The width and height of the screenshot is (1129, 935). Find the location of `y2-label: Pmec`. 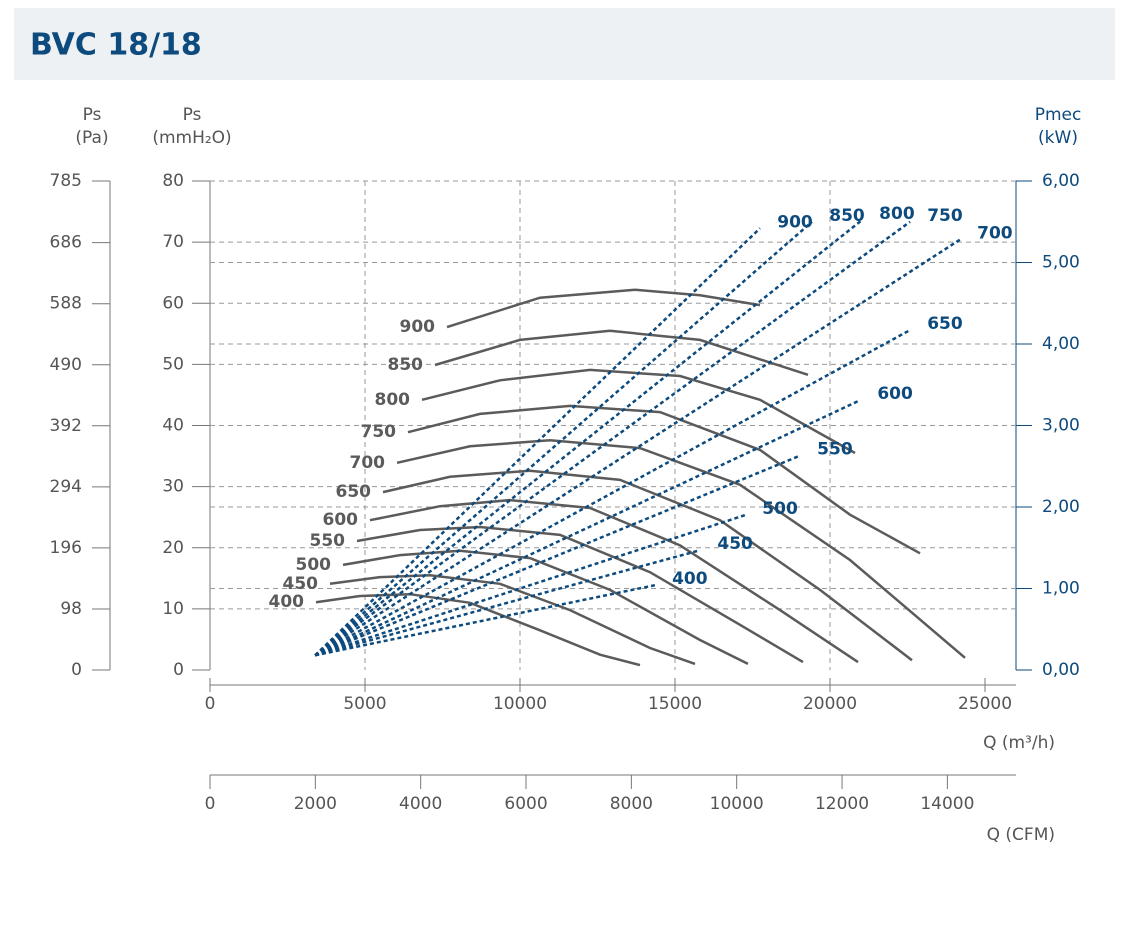

y2-label: Pmec is located at coordinates (1058, 115).